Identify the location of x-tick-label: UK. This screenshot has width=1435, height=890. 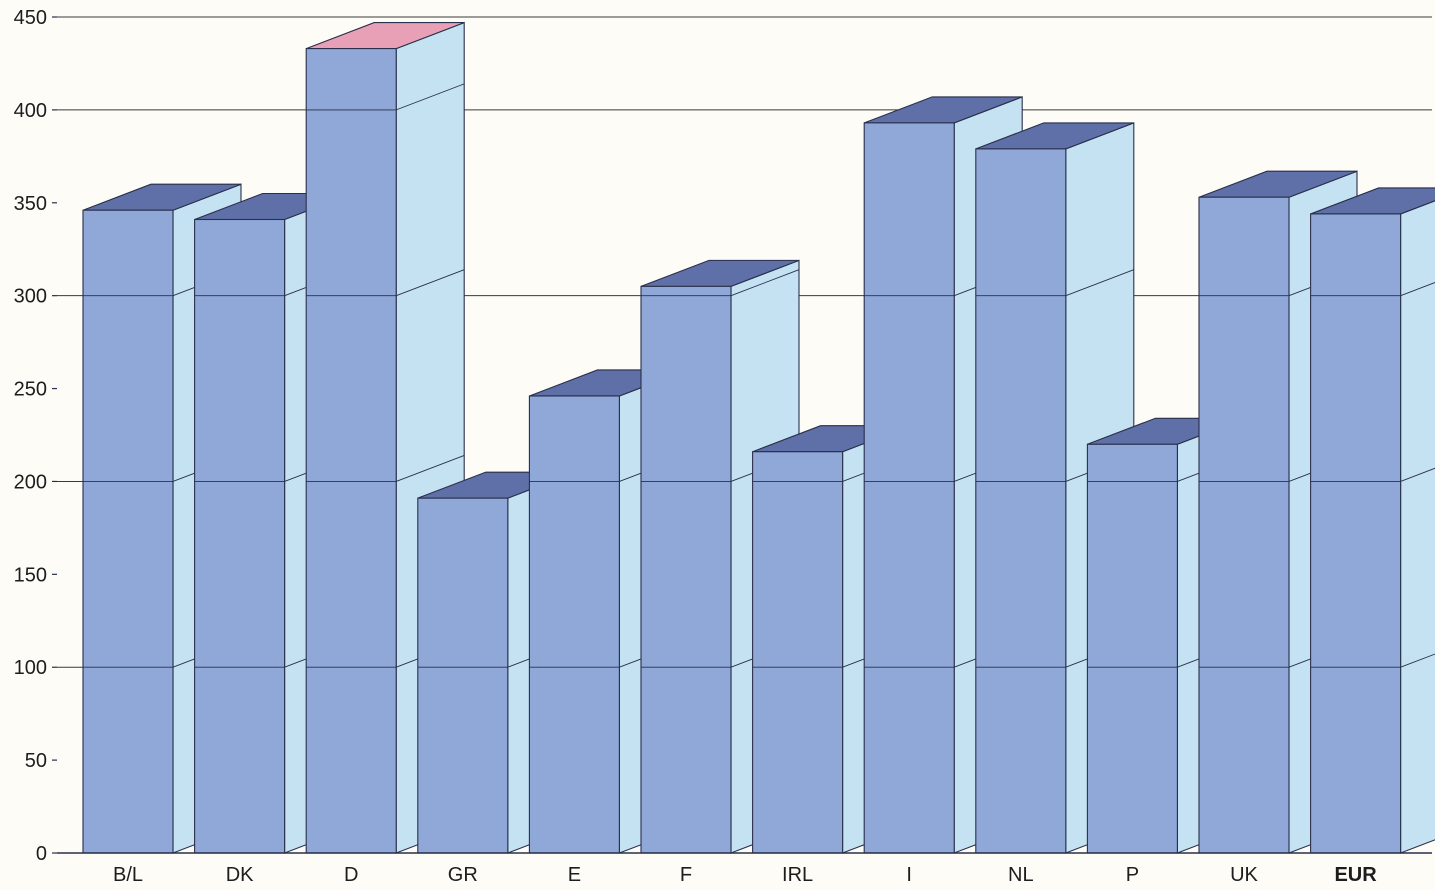
(1244, 874).